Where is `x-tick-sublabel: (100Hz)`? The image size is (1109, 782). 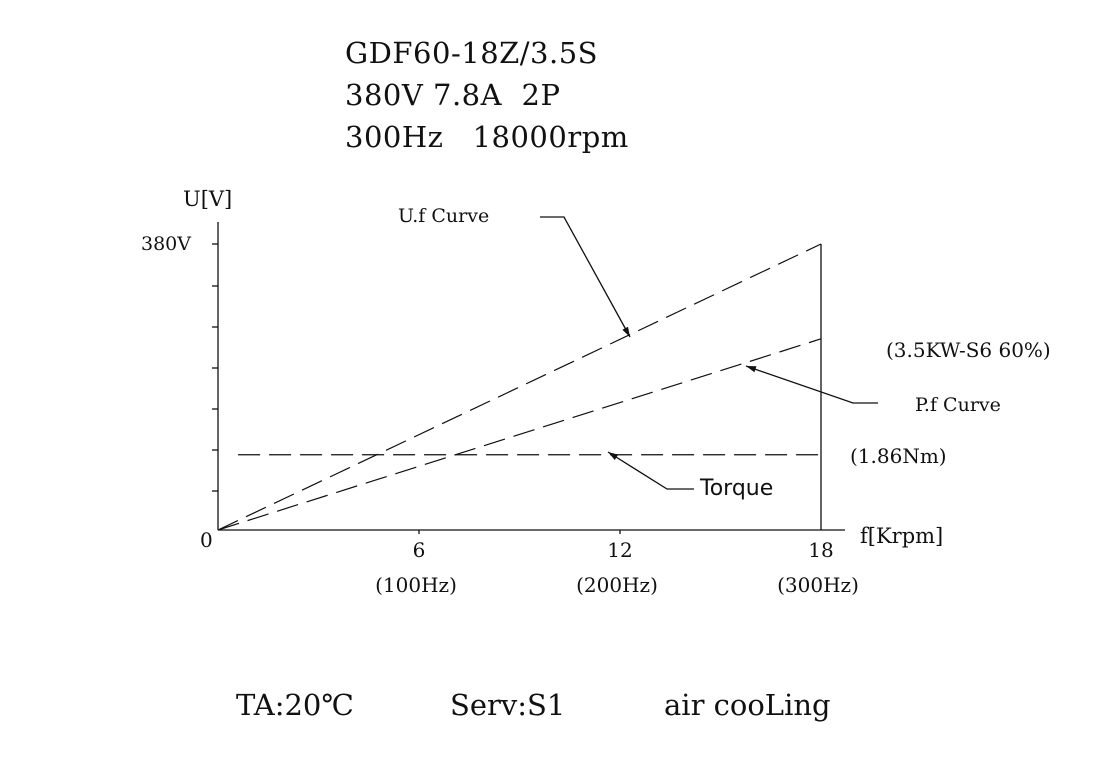 x-tick-sublabel: (100Hz) is located at coordinates (416, 585).